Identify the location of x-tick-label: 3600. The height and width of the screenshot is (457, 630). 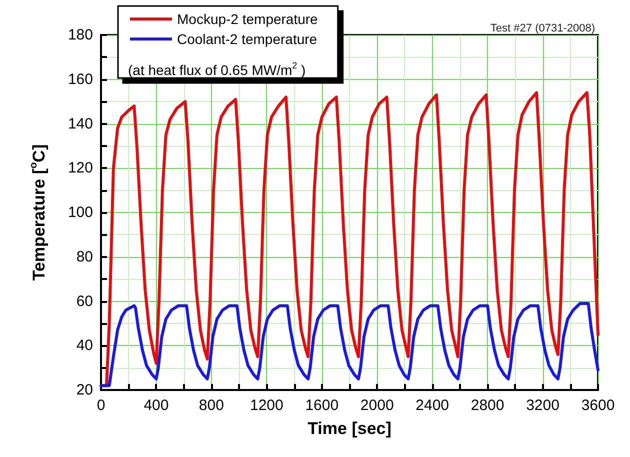
(598, 405).